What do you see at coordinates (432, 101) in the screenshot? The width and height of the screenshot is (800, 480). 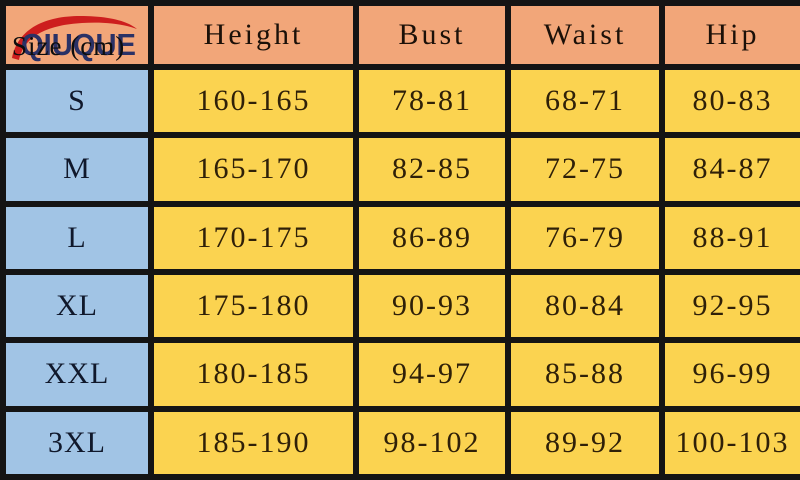 I see `value-cell: 78-81` at bounding box center [432, 101].